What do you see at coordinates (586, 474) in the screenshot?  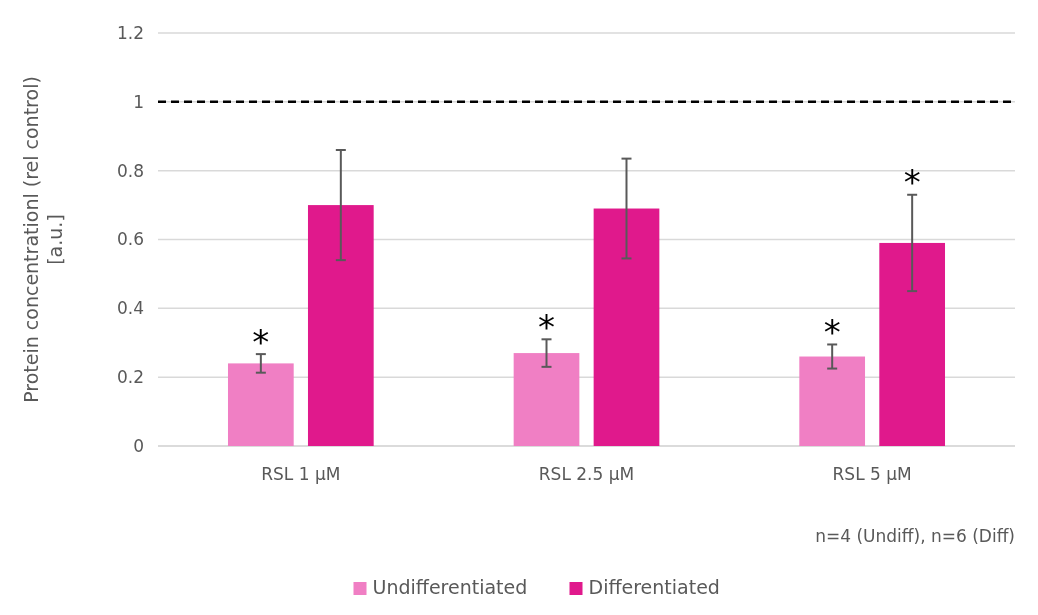 I see `x-tick-label: RSL 2.5 µM` at bounding box center [586, 474].